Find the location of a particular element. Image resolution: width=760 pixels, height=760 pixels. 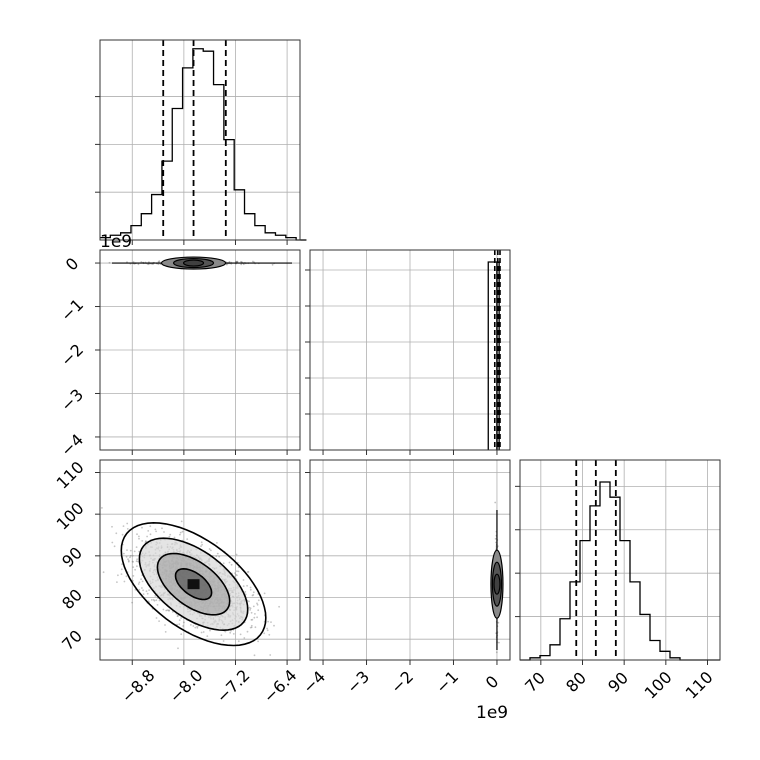

y3-tick-label: 70 is located at coordinates (72, 640).